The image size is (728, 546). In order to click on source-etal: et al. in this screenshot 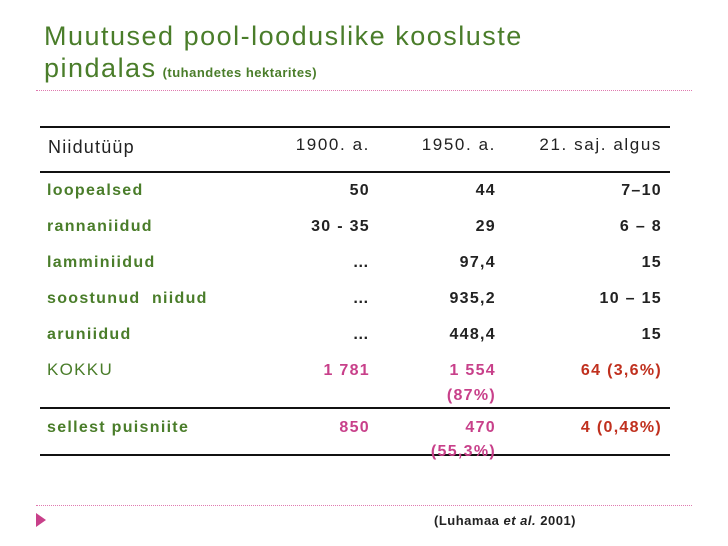, I will do `click(520, 520)`.